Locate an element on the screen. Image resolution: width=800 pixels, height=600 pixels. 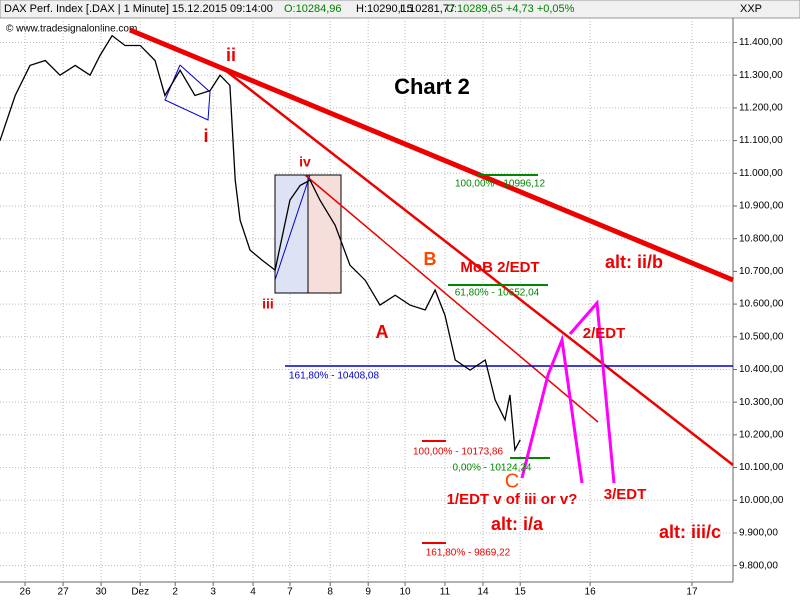
y-tick-label: 10.400,00 is located at coordinates (761, 369).